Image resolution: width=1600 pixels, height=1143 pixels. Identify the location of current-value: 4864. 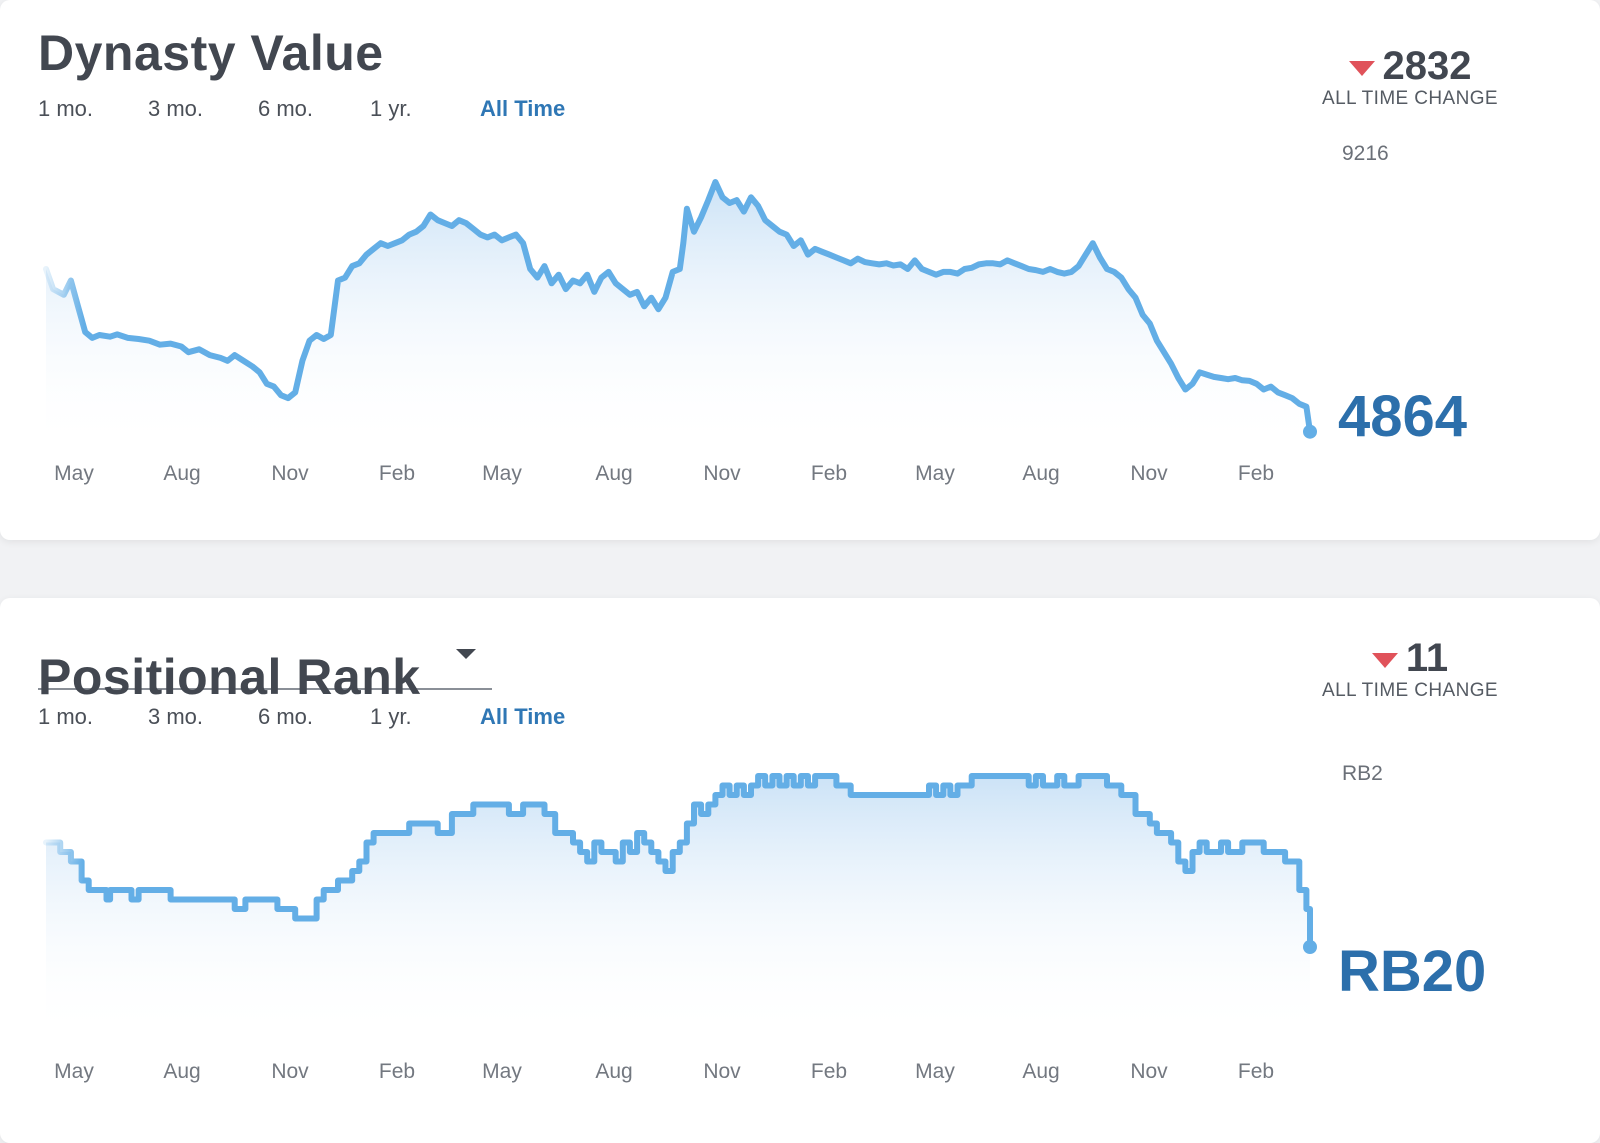
(1403, 416).